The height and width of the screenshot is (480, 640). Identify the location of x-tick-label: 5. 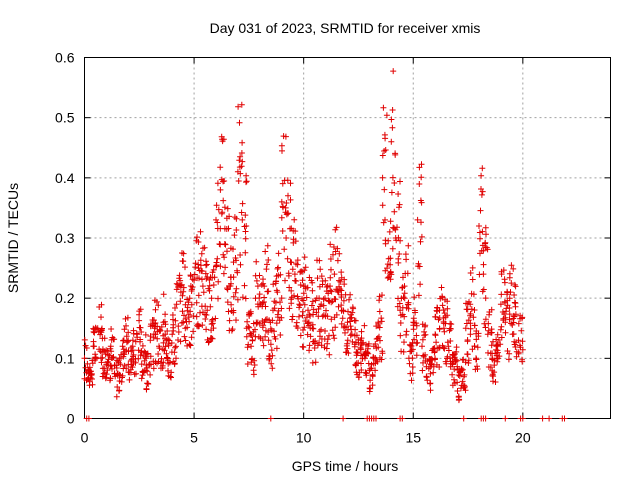
(194, 438).